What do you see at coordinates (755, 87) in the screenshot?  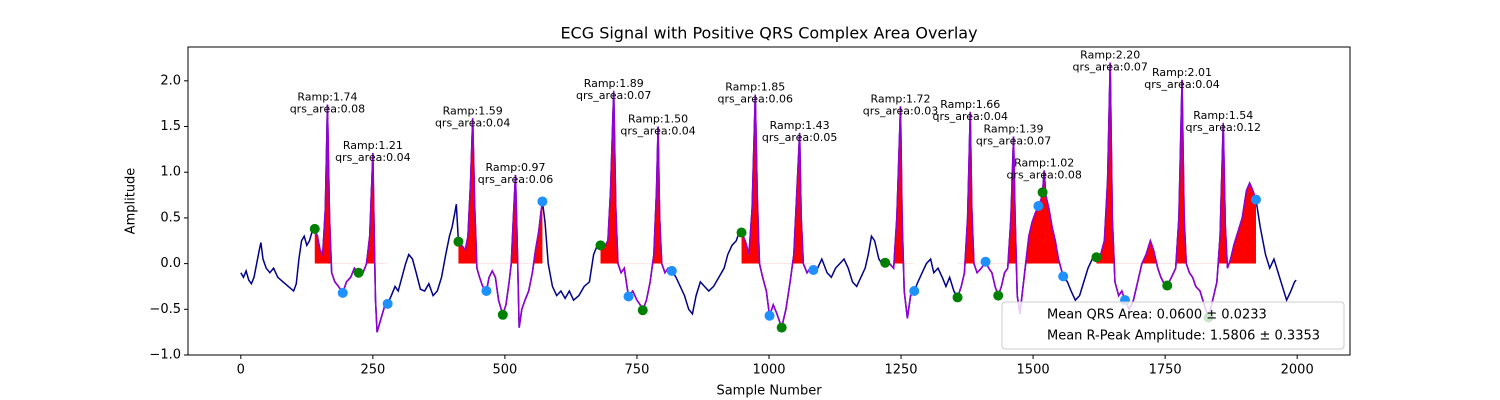 I see `peak-annotation: Ramp:1.85` at bounding box center [755, 87].